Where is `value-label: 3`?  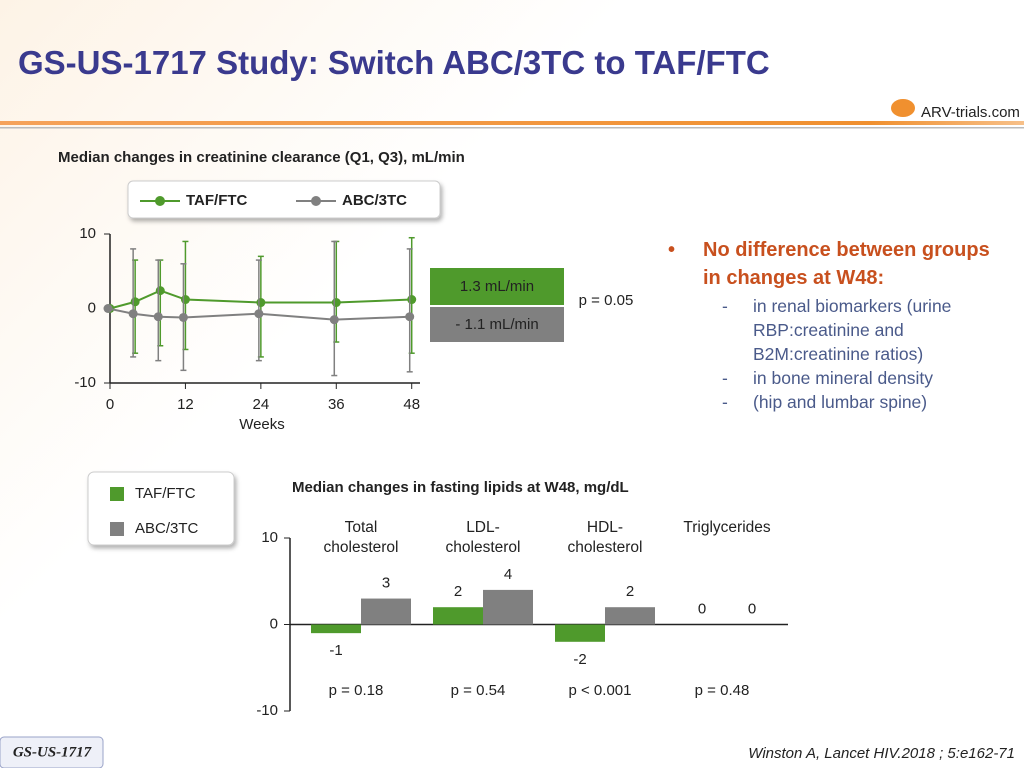 value-label: 3 is located at coordinates (386, 583).